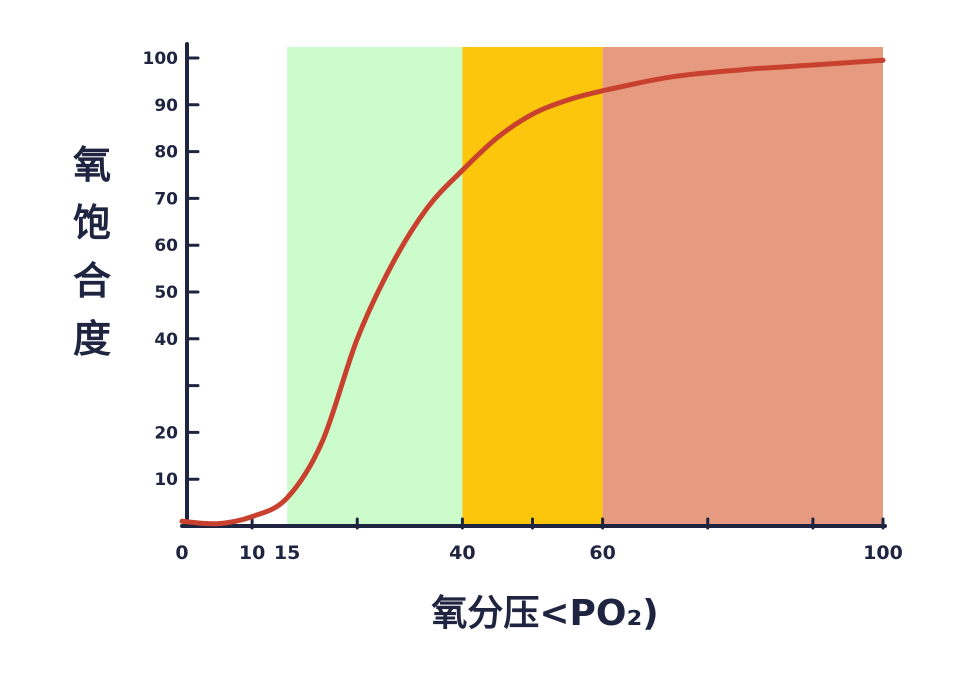 Image resolution: width=960 pixels, height=683 pixels. I want to click on x-tick-label: 100, so click(883, 553).